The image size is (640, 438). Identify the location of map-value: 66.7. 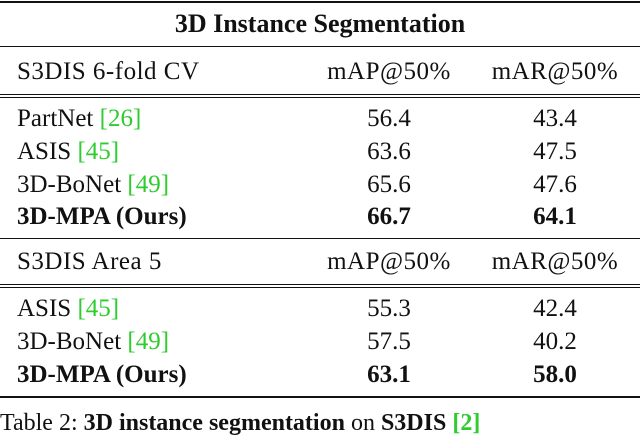
(389, 216).